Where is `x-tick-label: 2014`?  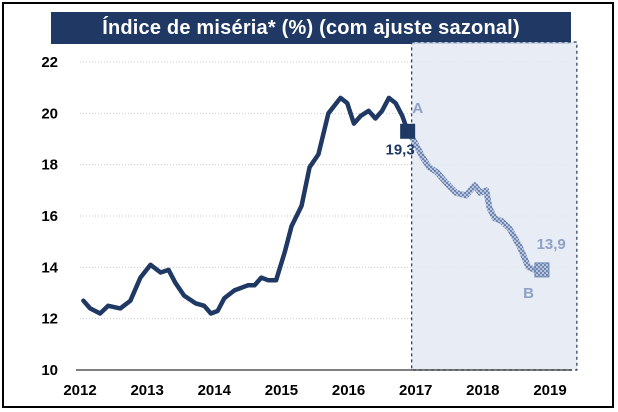
x-tick-label: 2014 is located at coordinates (215, 390).